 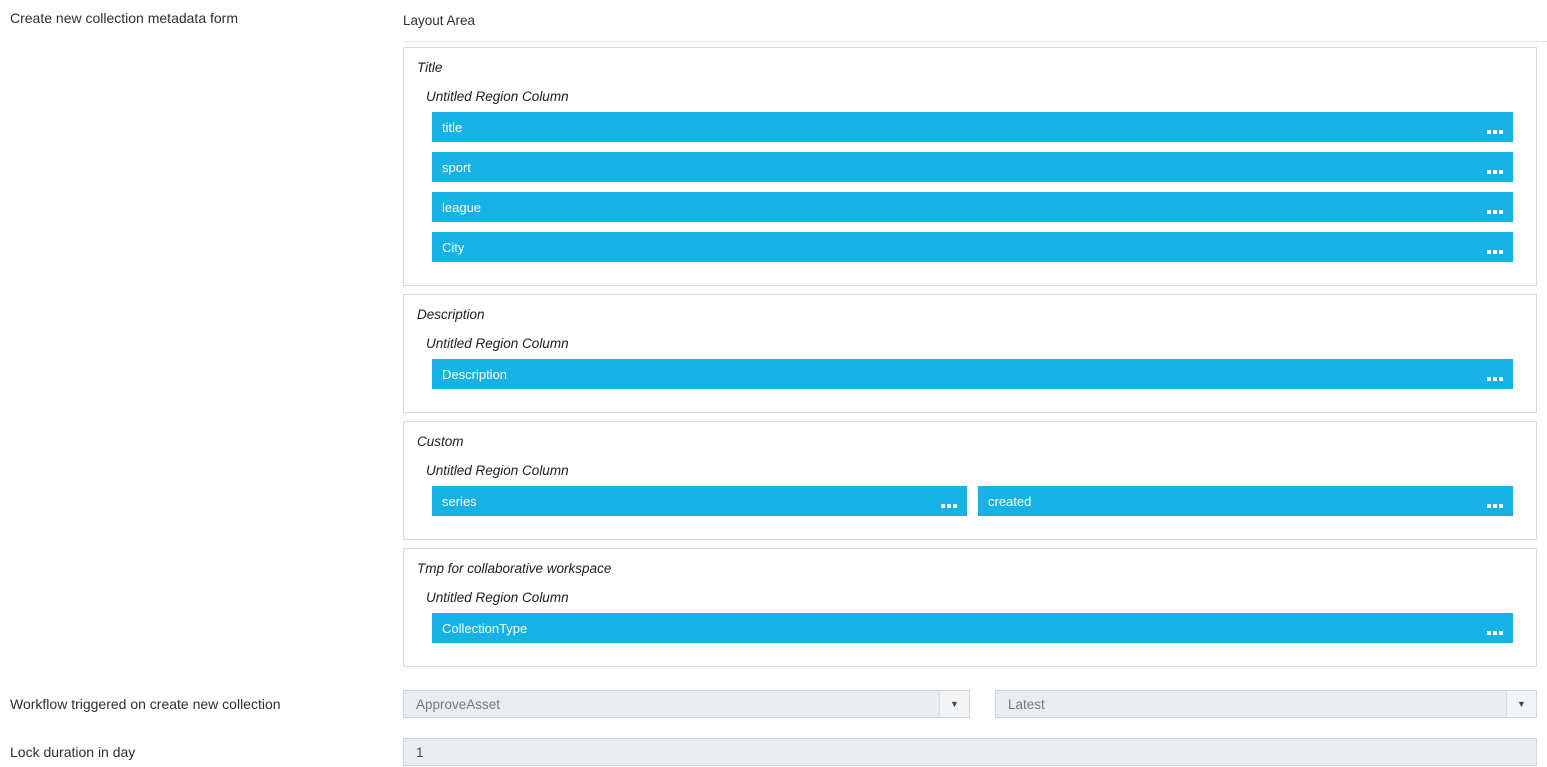 I want to click on workflow-version-select: Latest ▼, so click(x=1266, y=704).